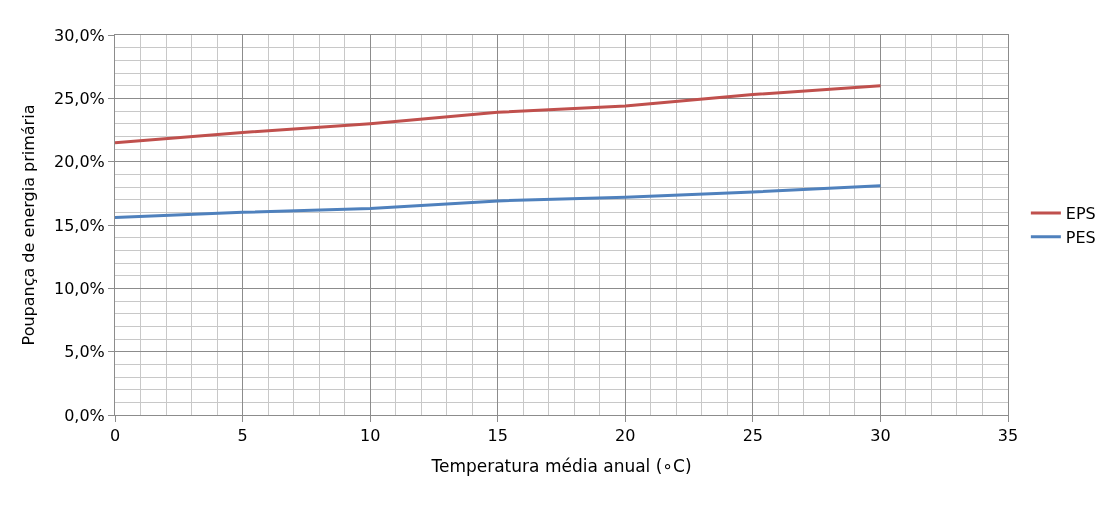 This screenshot has height=515, width=1118. What do you see at coordinates (370, 436) in the screenshot?
I see `x-tick-label: 10` at bounding box center [370, 436].